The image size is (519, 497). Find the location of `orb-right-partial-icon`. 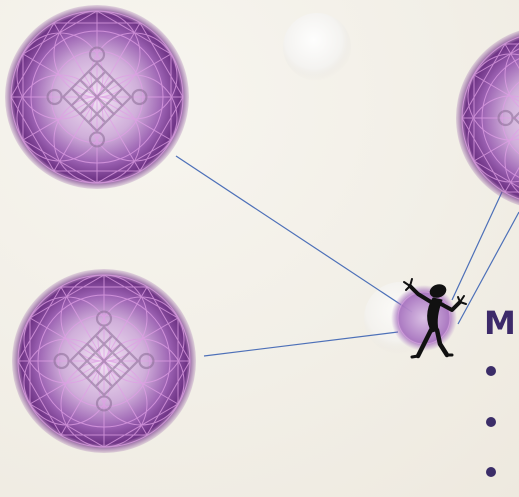

orb-right-partial-icon is located at coordinates (486, 118).